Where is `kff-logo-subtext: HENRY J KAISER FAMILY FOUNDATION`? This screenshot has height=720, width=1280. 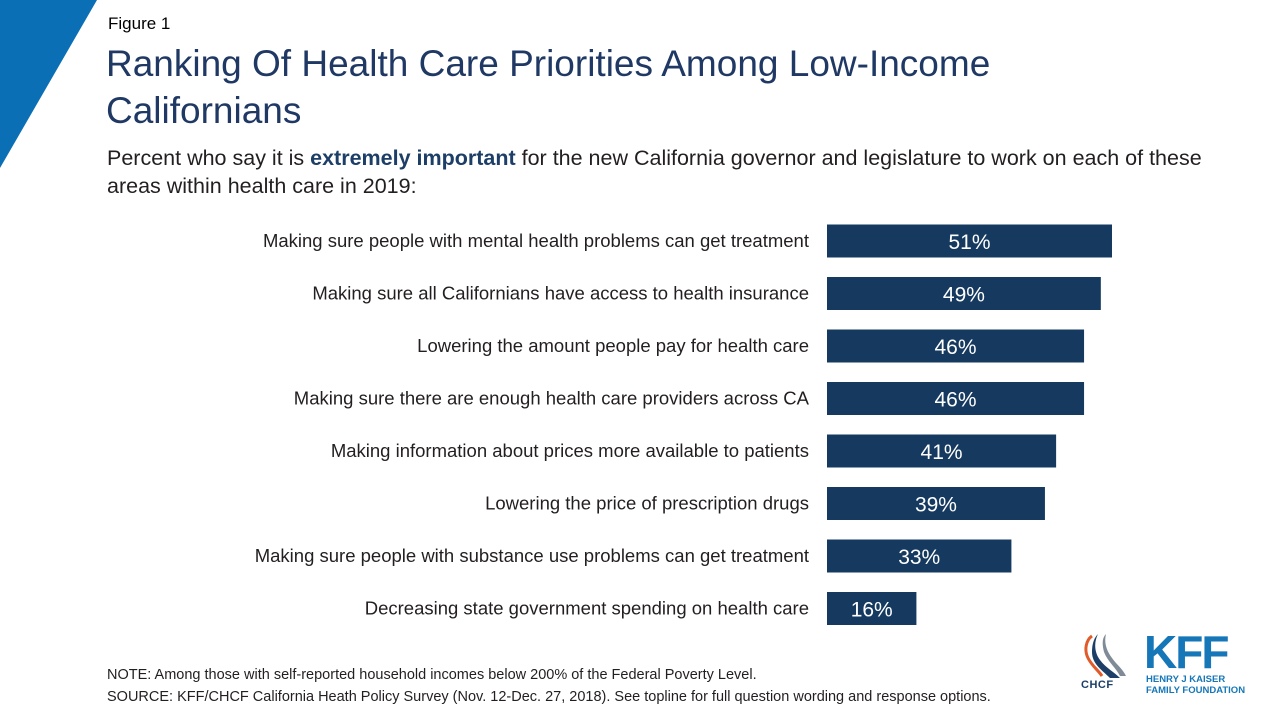 kff-logo-subtext: HENRY J KAISER FAMILY FOUNDATION is located at coordinates (1195, 685).